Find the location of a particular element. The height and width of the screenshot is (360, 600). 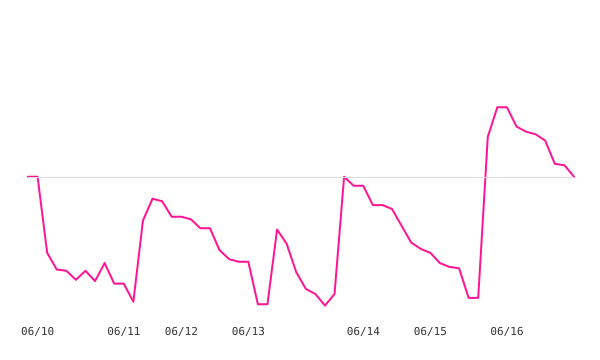

x-tick-label: 06/14 is located at coordinates (363, 331).